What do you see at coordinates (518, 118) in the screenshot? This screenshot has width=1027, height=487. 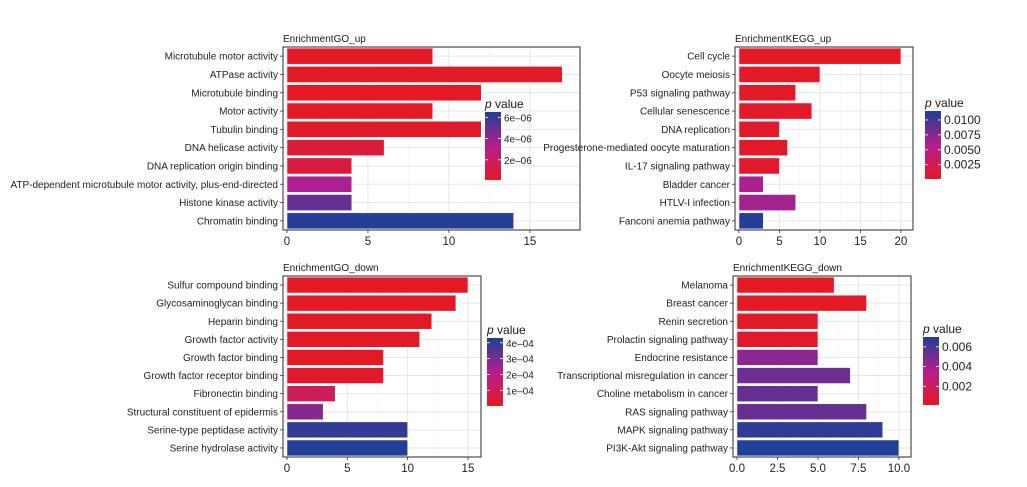 I see `legend-tick-label: 6e–06` at bounding box center [518, 118].